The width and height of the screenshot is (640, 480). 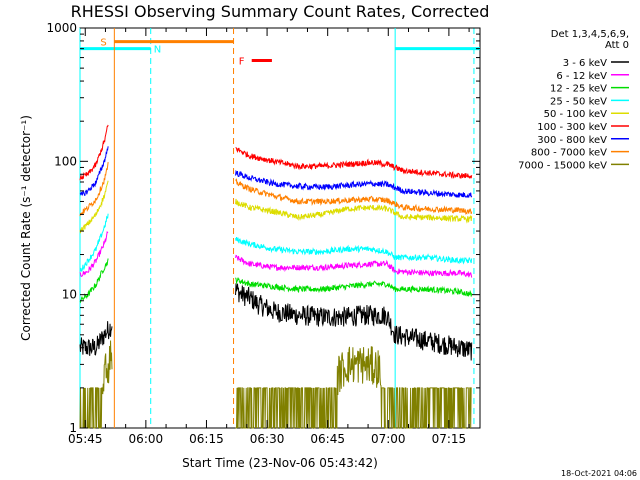 What do you see at coordinates (242, 62) in the screenshot?
I see `flare-marker-label: F` at bounding box center [242, 62].